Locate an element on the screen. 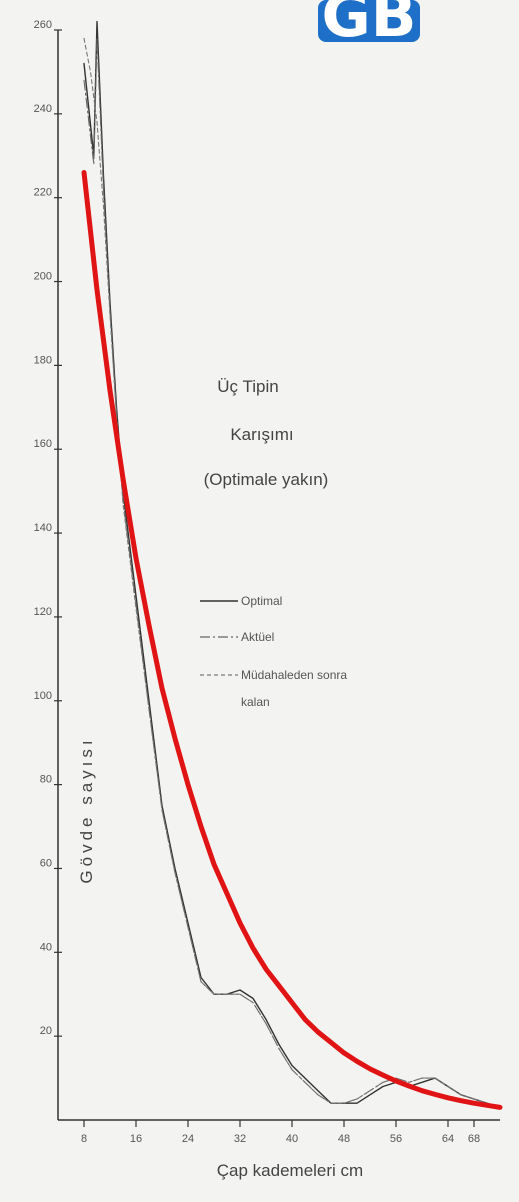 This screenshot has height=1202, width=519. y-tick-label: 140 is located at coordinates (43, 528).